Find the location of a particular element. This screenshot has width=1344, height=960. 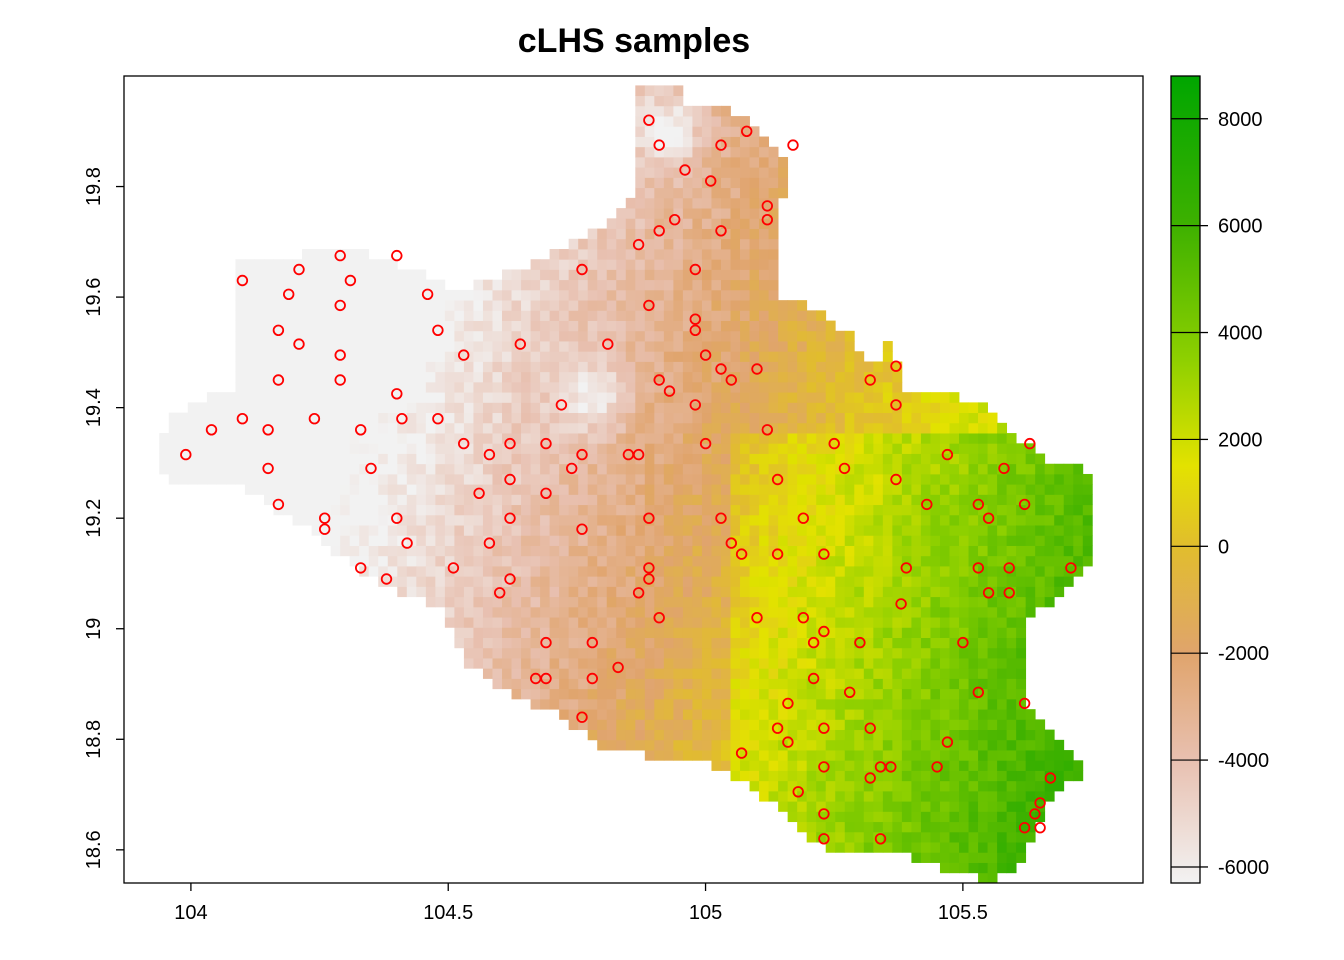

y-tick-label: 19.8 is located at coordinates (94, 186).